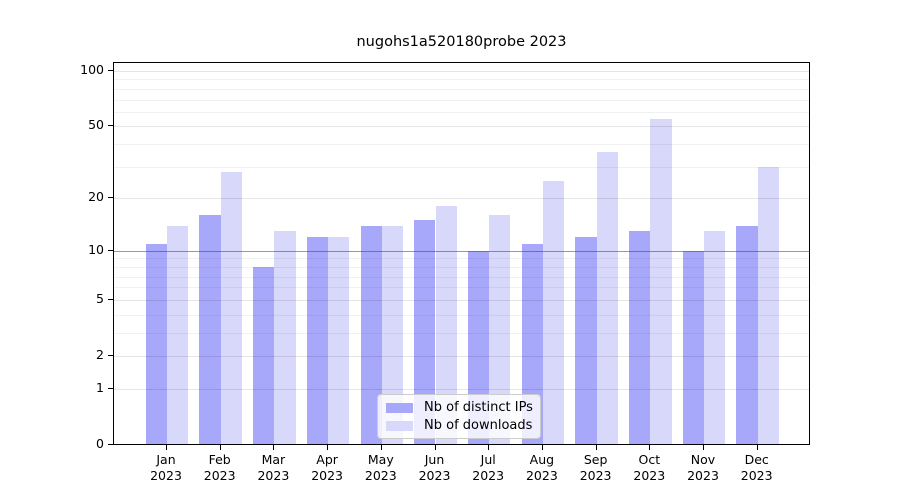  I want to click on x-axis-tick-feb, so click(220, 447).